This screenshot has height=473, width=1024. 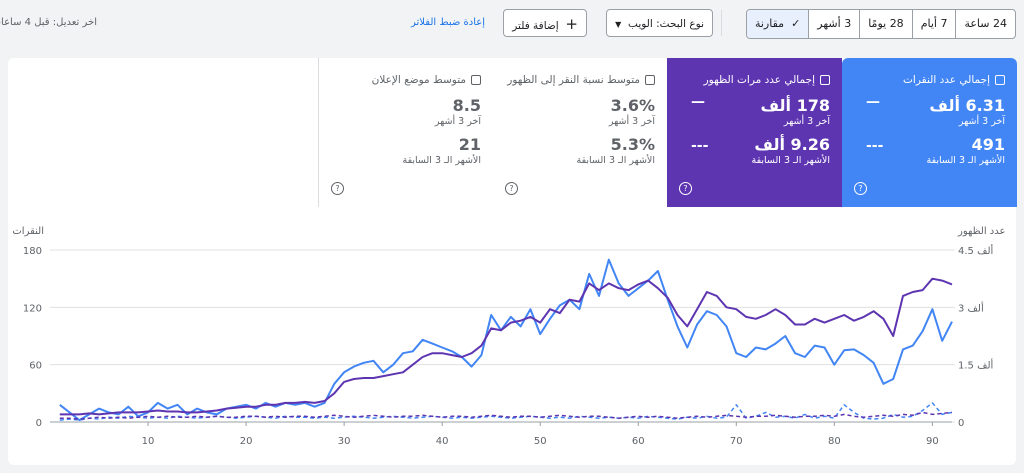 I want to click on dropdown-arrow: ▼, so click(x=618, y=24).